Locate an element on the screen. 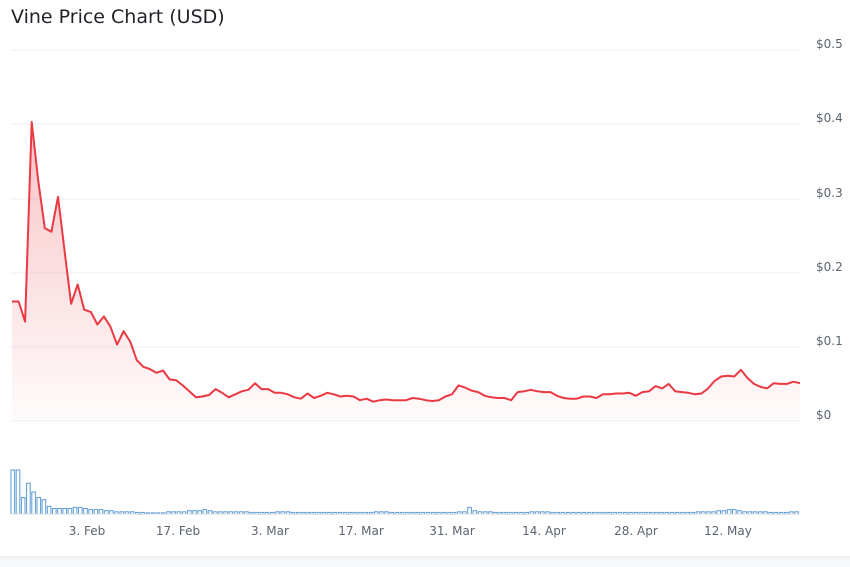 The image size is (850, 567). y-tick-label: $0.4 is located at coordinates (829, 118).